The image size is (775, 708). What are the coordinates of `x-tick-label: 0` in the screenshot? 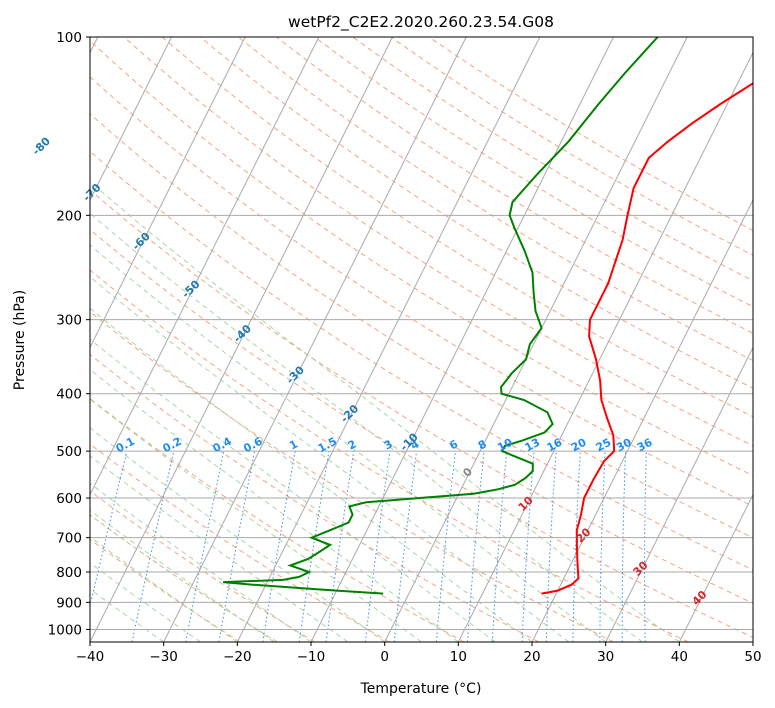 It's located at (384, 657).